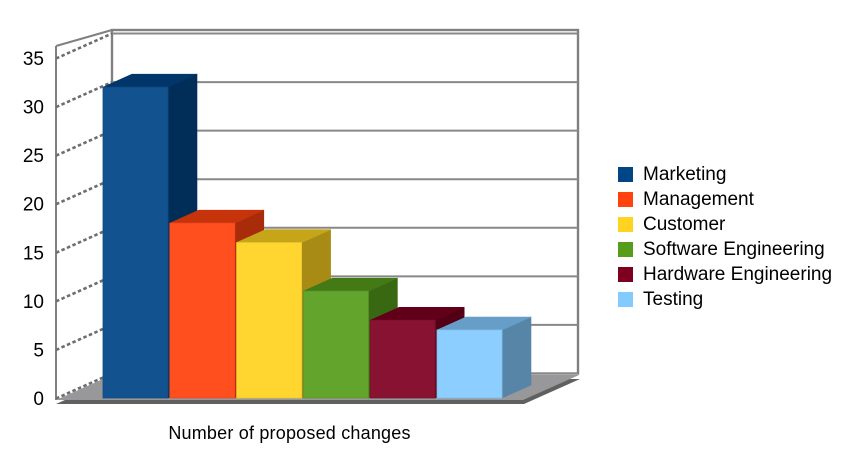 This screenshot has height=457, width=866. I want to click on legend-item-hardware-engineering: Hardware Engineering, so click(725, 274).